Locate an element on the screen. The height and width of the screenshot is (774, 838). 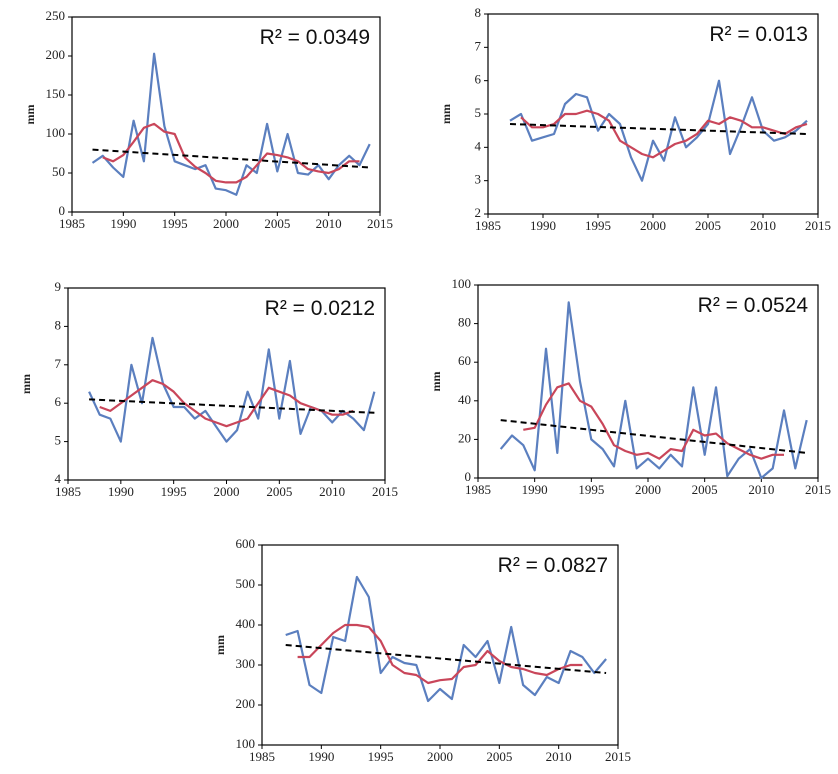
y-tick-label: 40 is located at coordinates (464, 399).